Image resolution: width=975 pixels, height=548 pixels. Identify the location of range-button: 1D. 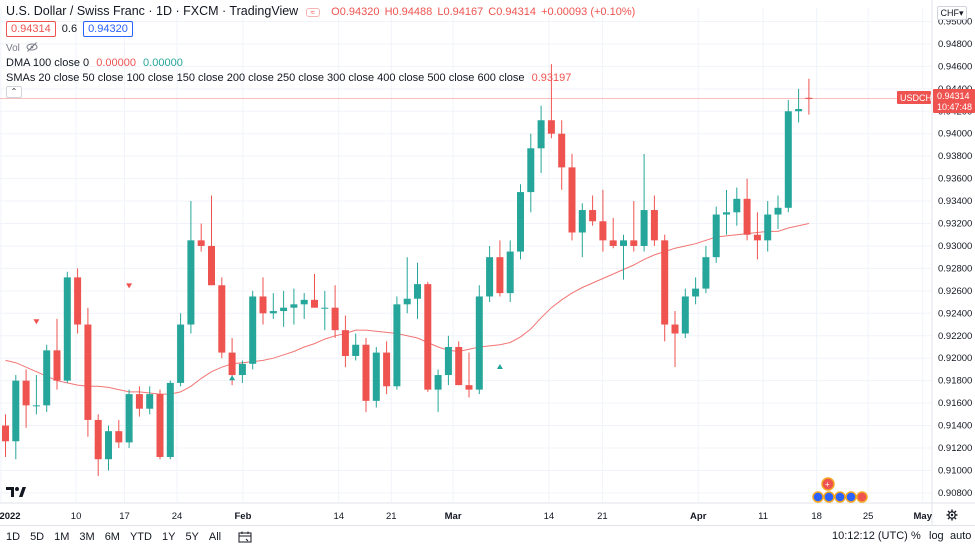
(13, 537).